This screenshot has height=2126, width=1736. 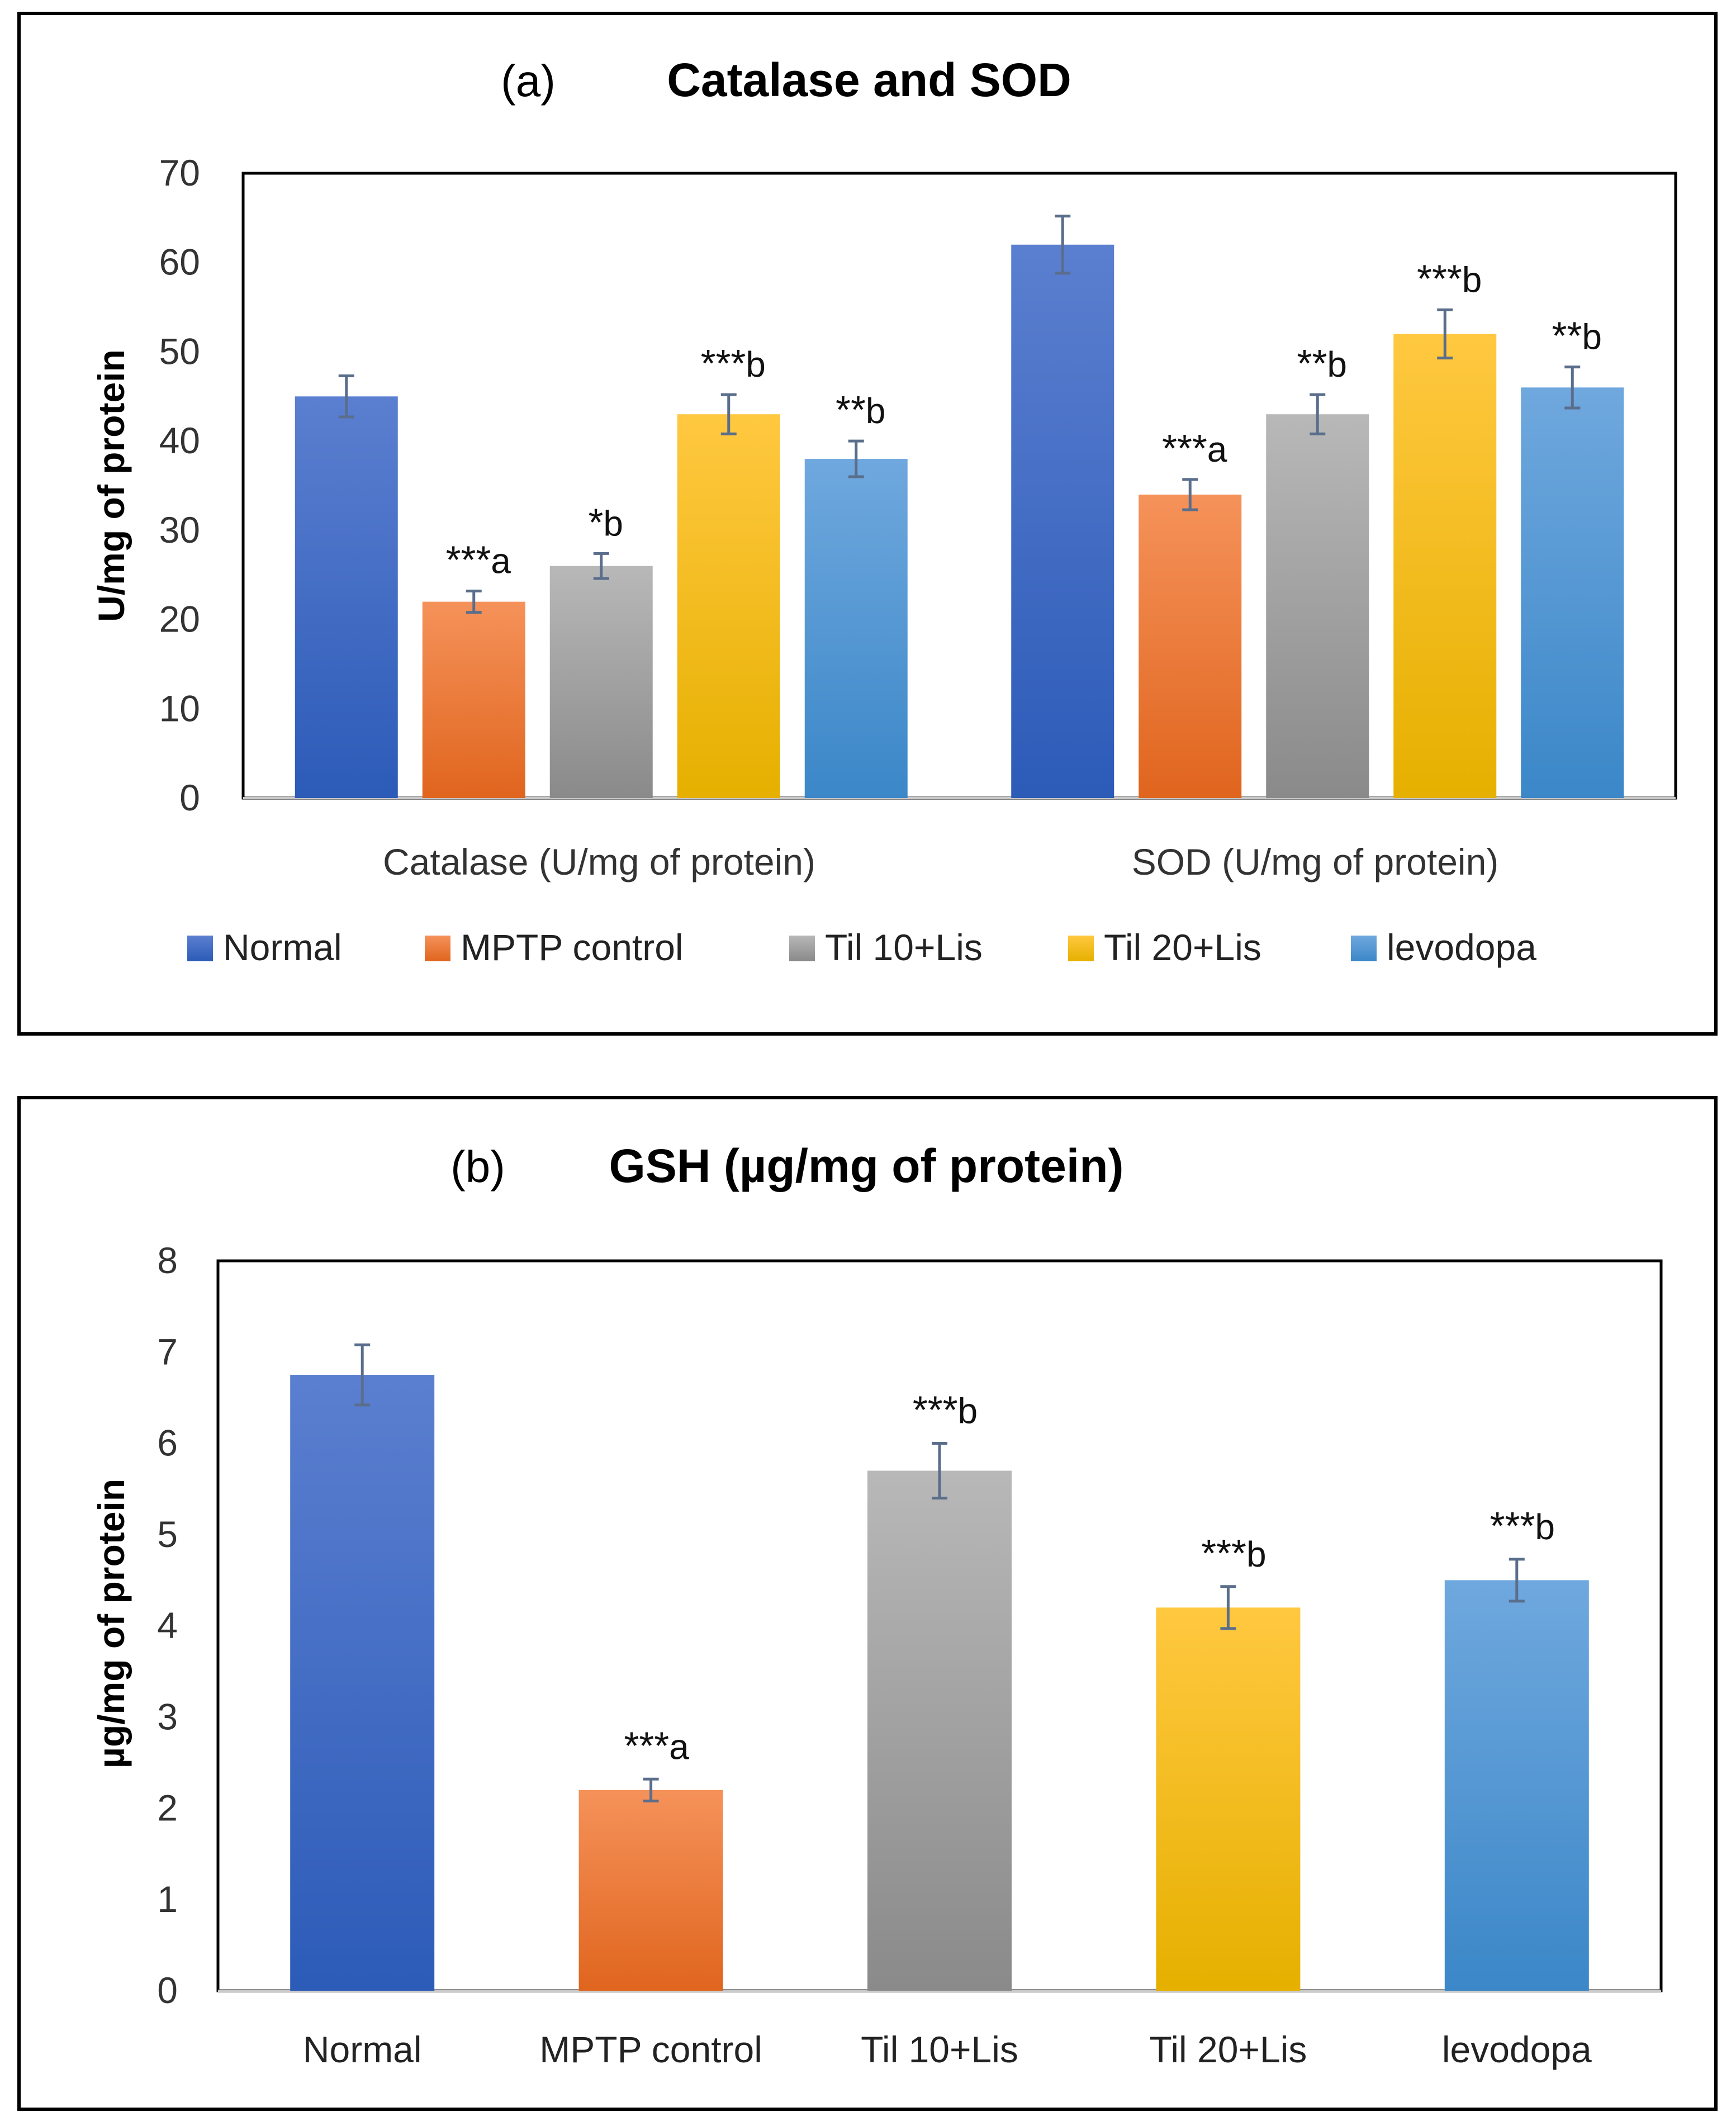 What do you see at coordinates (1228, 1799) in the screenshot?
I see `panel-b-til-20-lis-bar` at bounding box center [1228, 1799].